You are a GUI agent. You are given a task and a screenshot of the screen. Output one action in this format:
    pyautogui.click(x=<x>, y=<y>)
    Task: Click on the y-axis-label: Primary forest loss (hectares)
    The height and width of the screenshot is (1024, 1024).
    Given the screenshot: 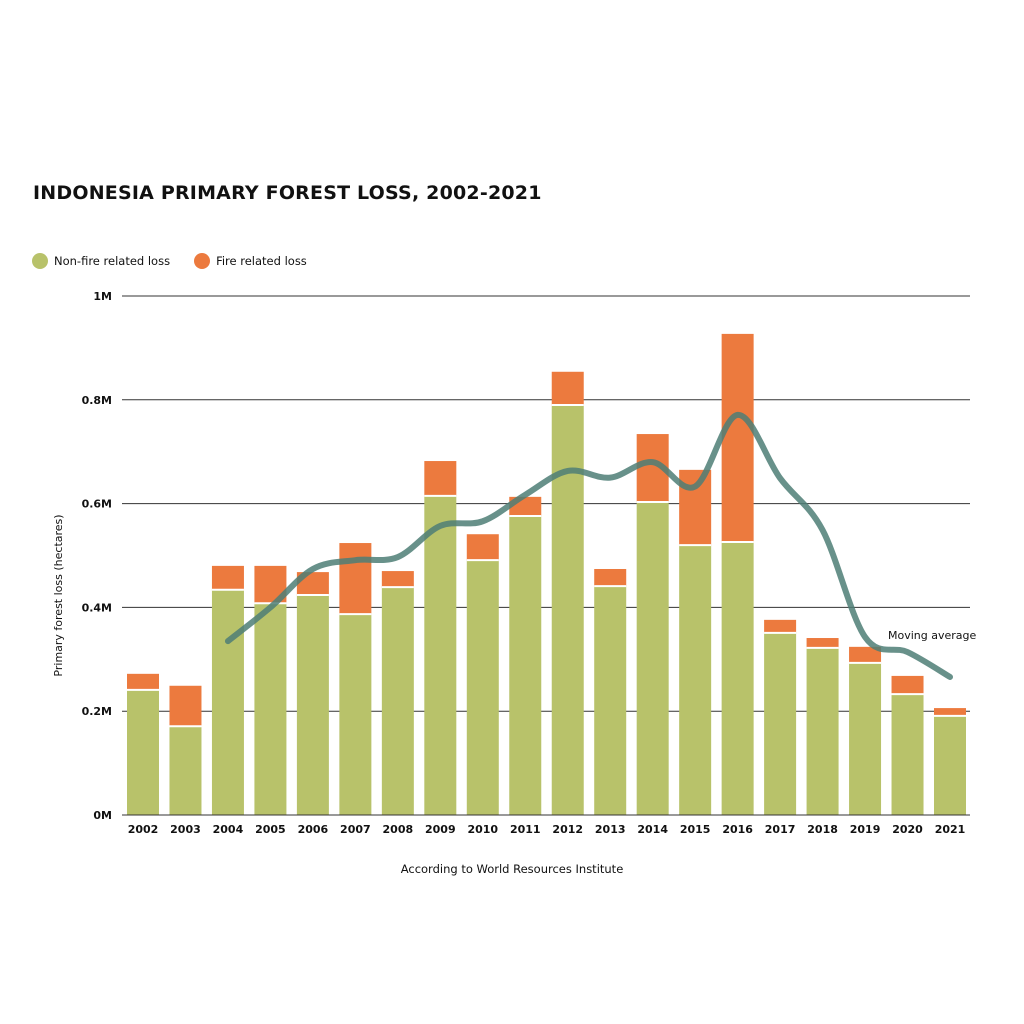 What is the action you would take?
    pyautogui.click(x=58, y=595)
    